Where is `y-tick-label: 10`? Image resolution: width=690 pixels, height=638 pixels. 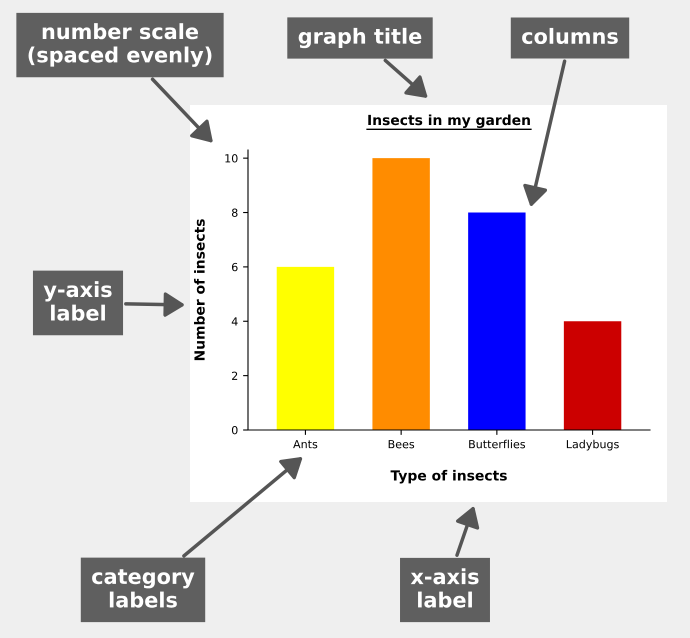 y-tick-label: 10 is located at coordinates (231, 158).